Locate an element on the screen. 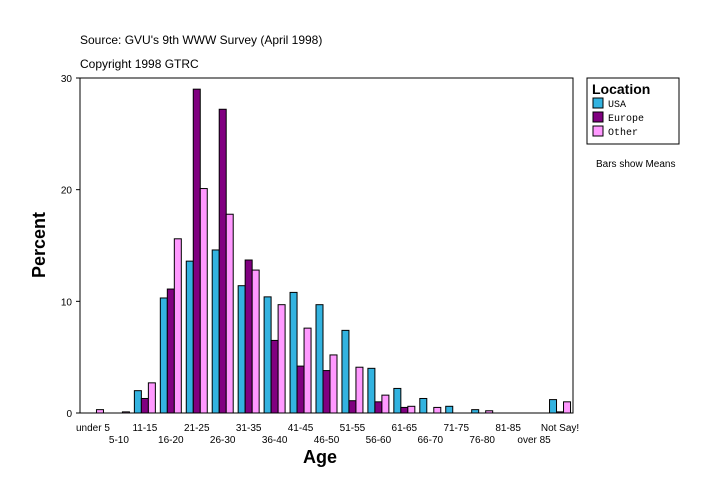 This screenshot has height=502, width=724. x-tick-label: 21-25 is located at coordinates (197, 428).